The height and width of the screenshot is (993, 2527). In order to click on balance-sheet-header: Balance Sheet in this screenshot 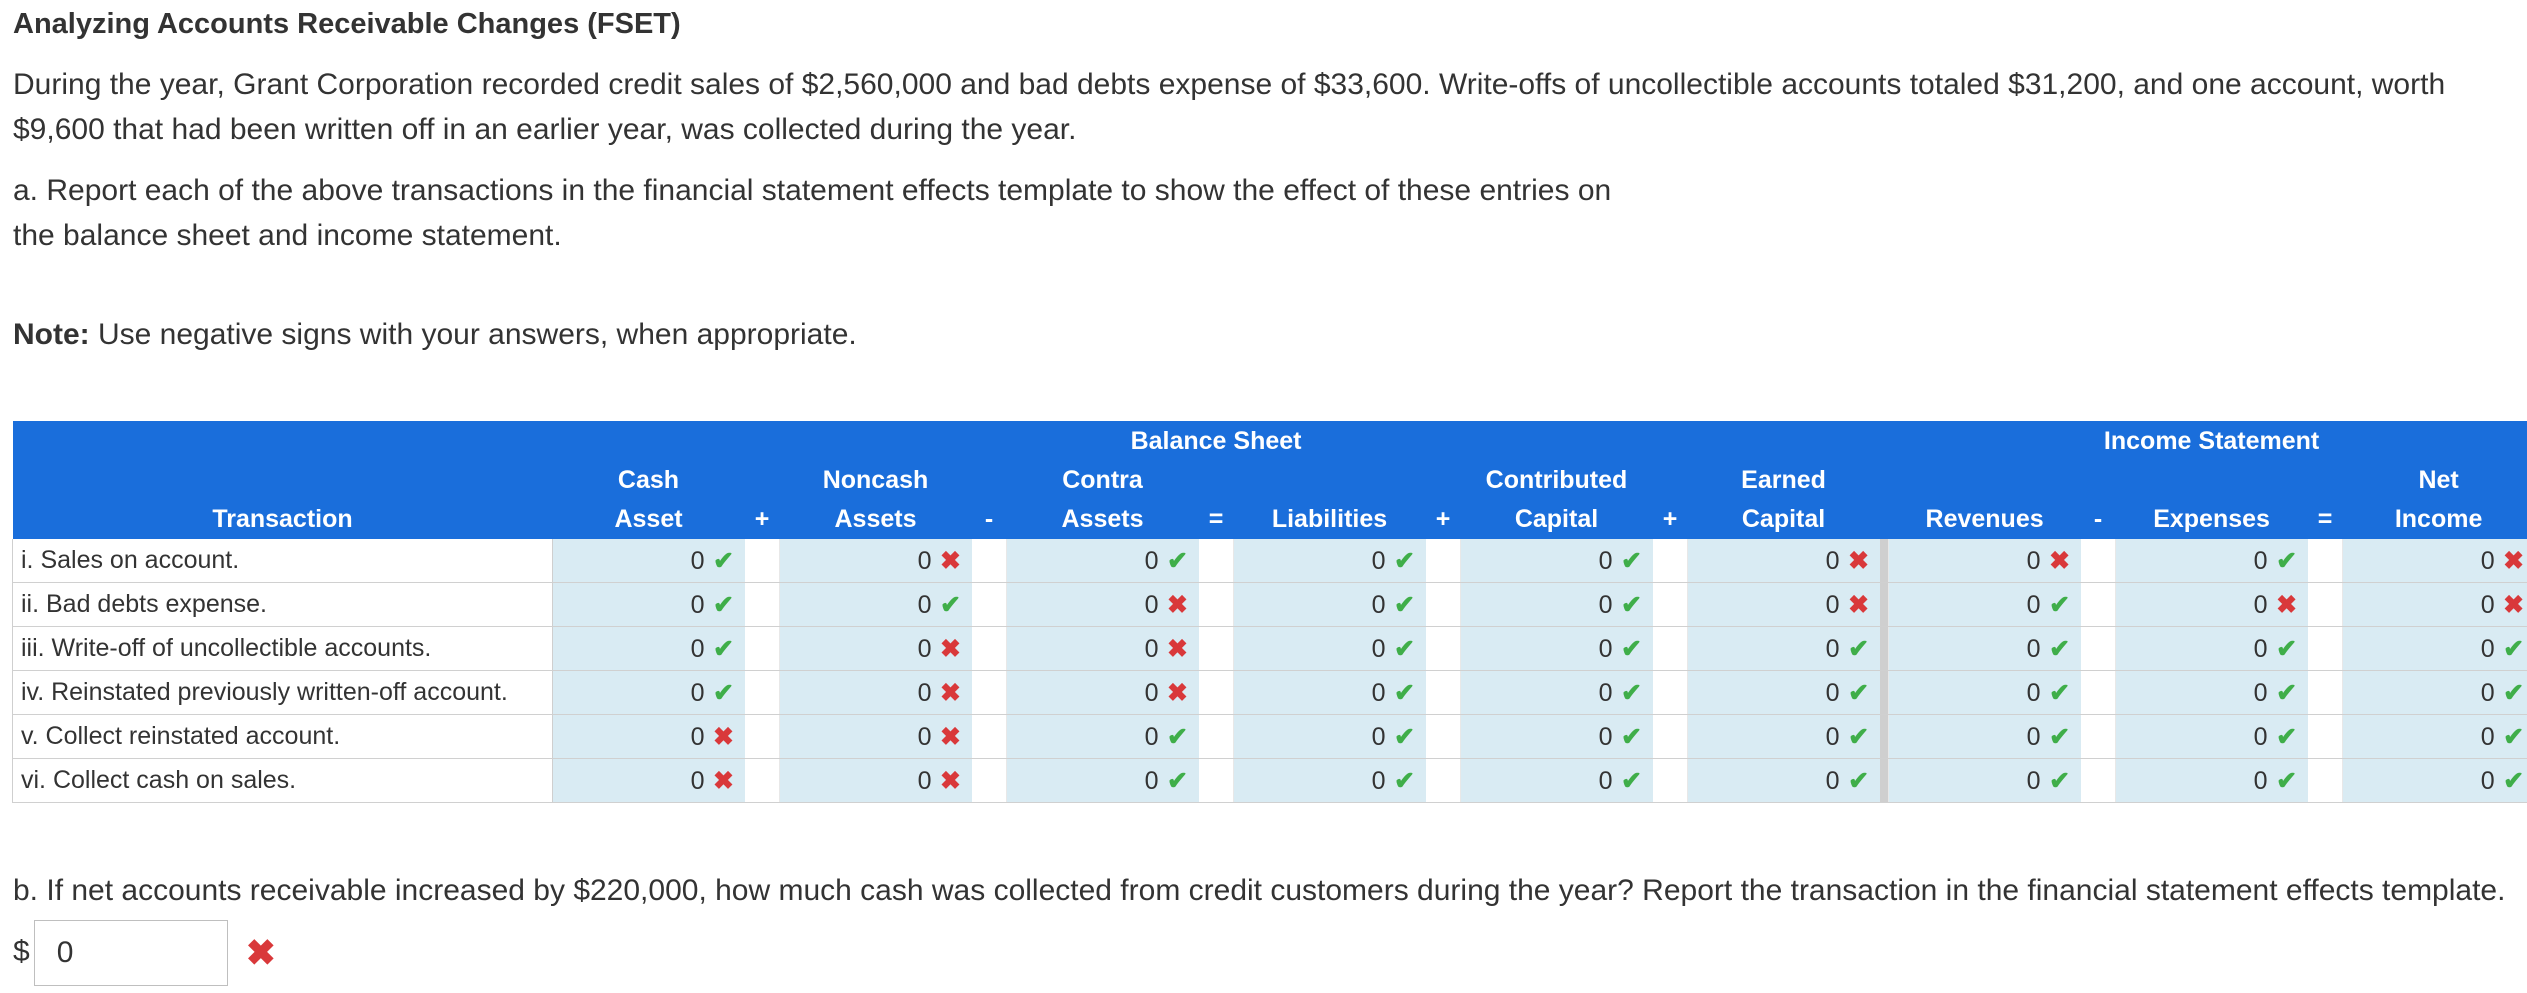, I will do `click(1216, 441)`.